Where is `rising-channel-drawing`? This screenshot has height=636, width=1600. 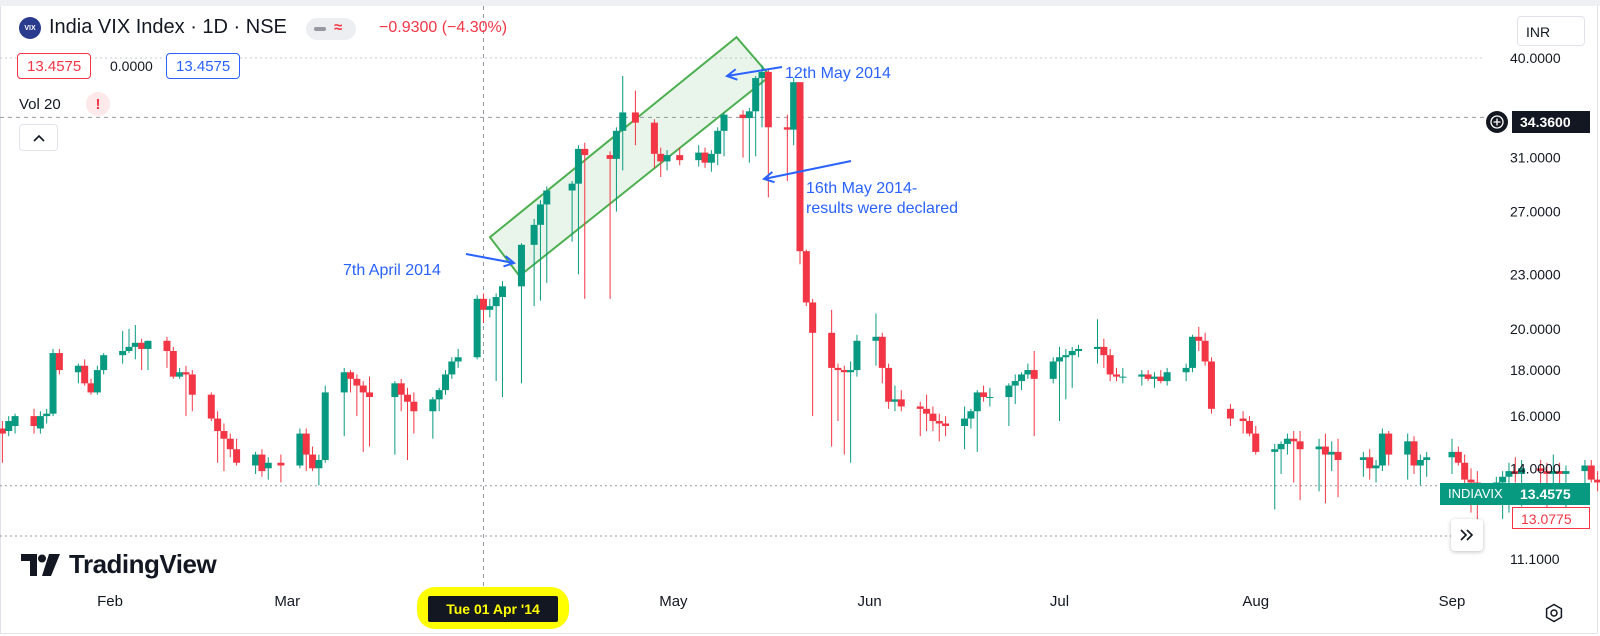 rising-channel-drawing is located at coordinates (630, 156).